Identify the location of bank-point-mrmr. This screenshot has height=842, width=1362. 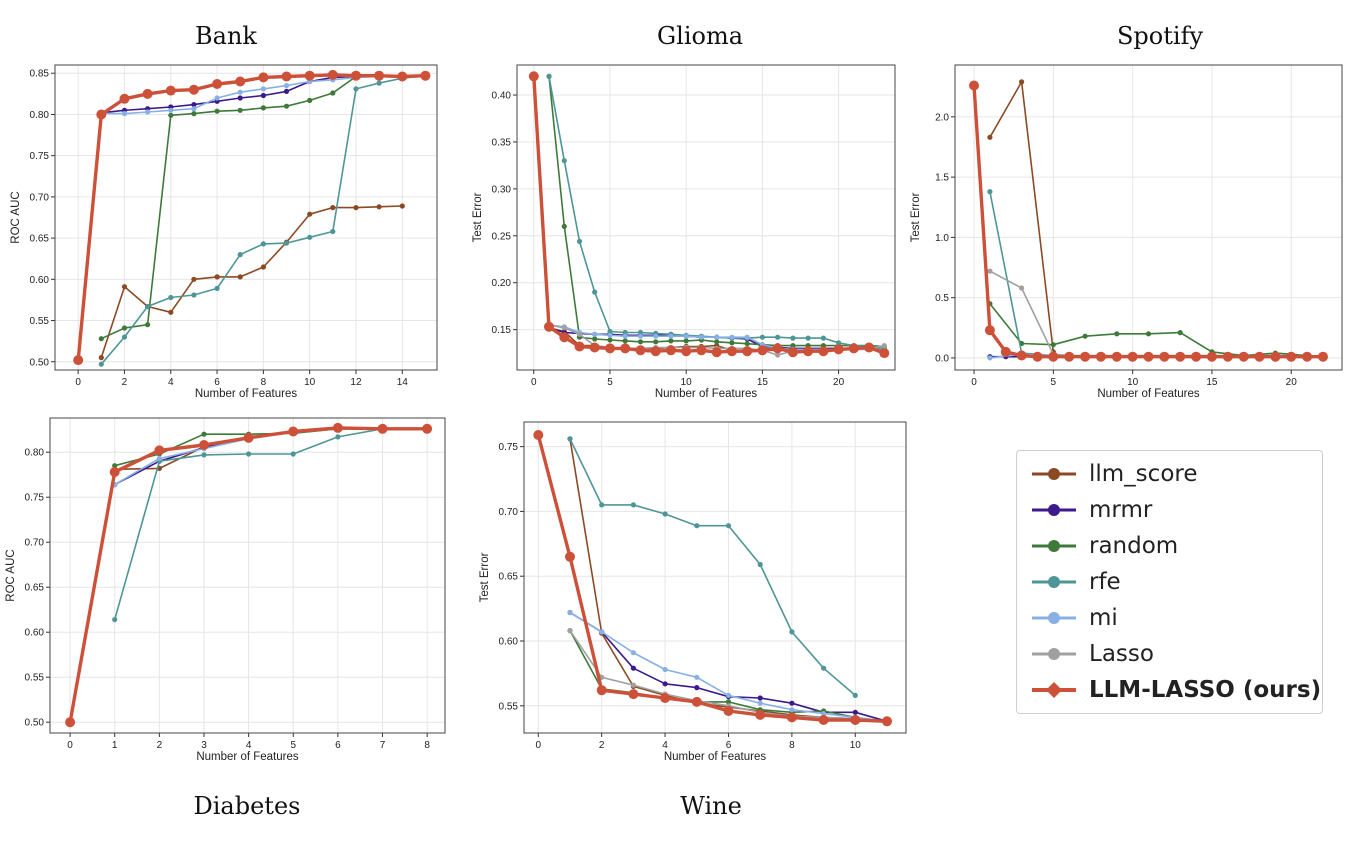
(240, 98).